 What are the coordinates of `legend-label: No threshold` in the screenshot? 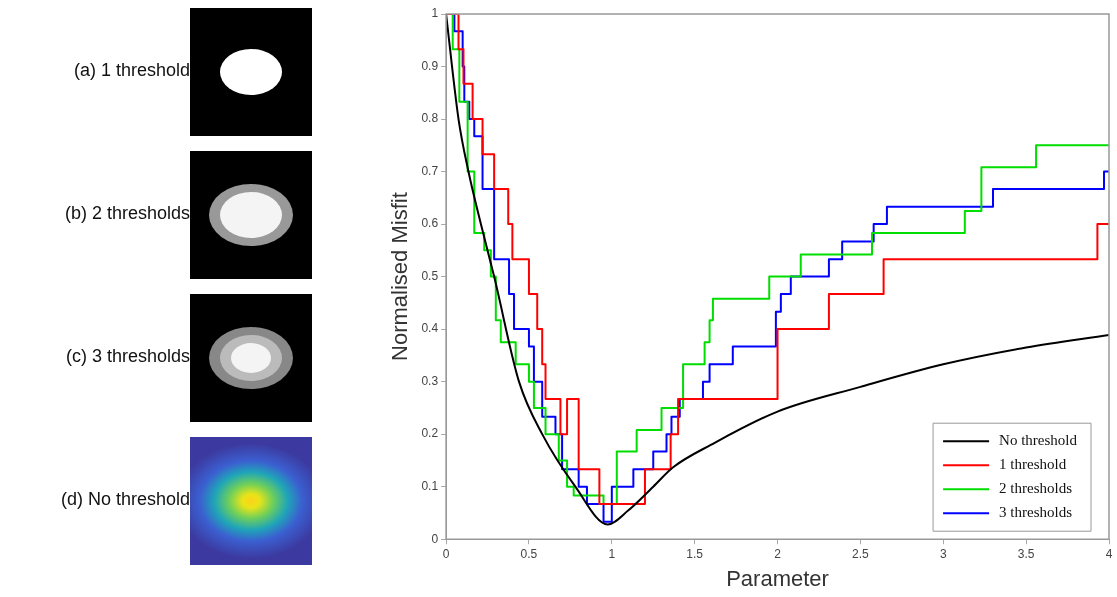 It's located at (1038, 440).